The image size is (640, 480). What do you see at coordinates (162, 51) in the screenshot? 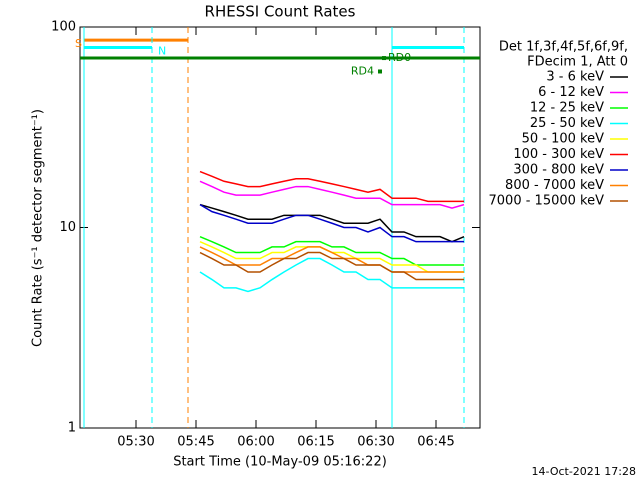
I see `interval-label: N` at bounding box center [162, 51].